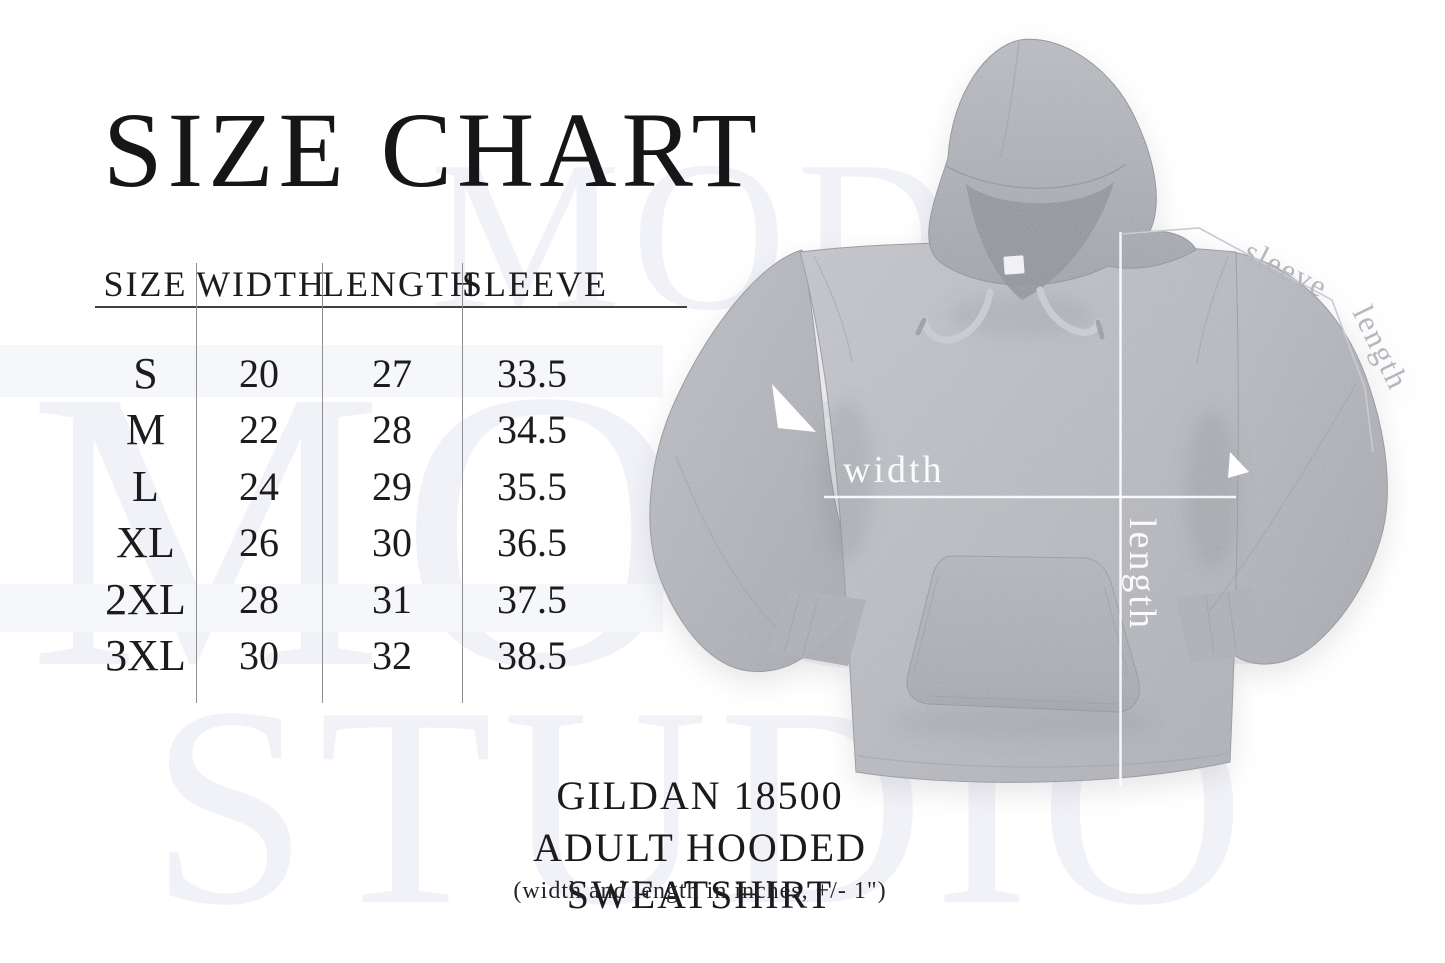 The width and height of the screenshot is (1445, 963). I want to click on units-note: (width and length in inches, +/- 1"), so click(700, 891).